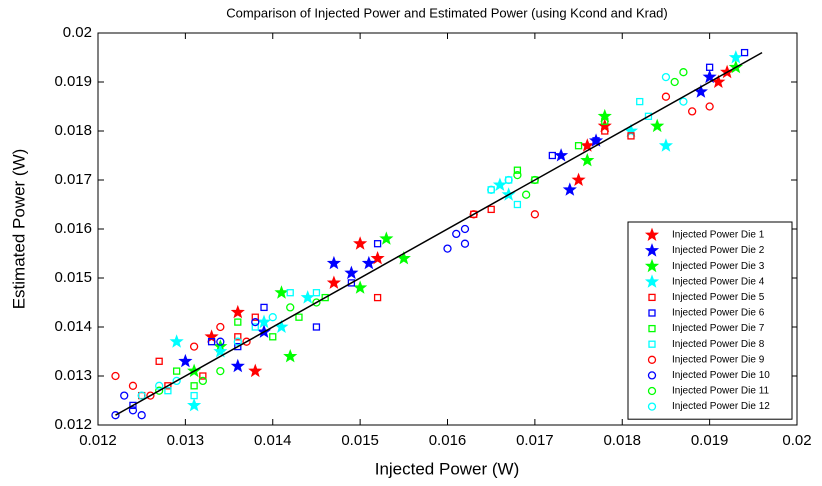  I want to click on x-tick-label: 0.013, so click(186, 440).